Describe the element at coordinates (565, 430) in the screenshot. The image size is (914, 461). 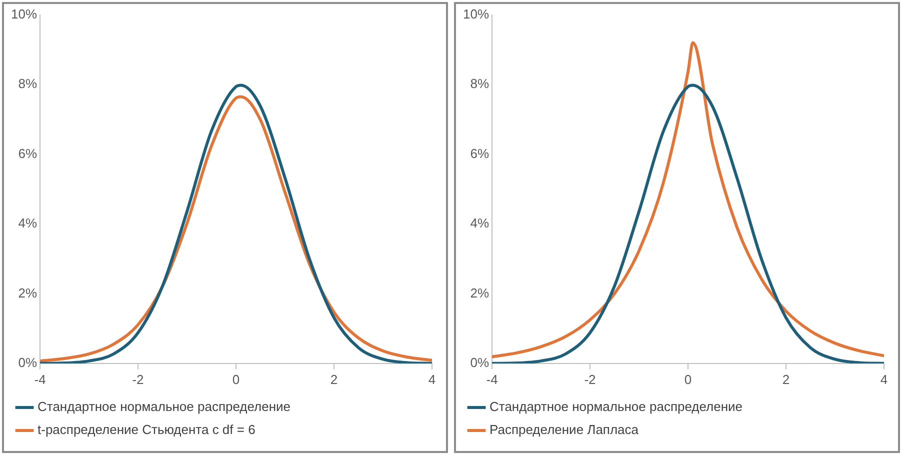
I see `legend-label: Распределение Лапласа` at that location.